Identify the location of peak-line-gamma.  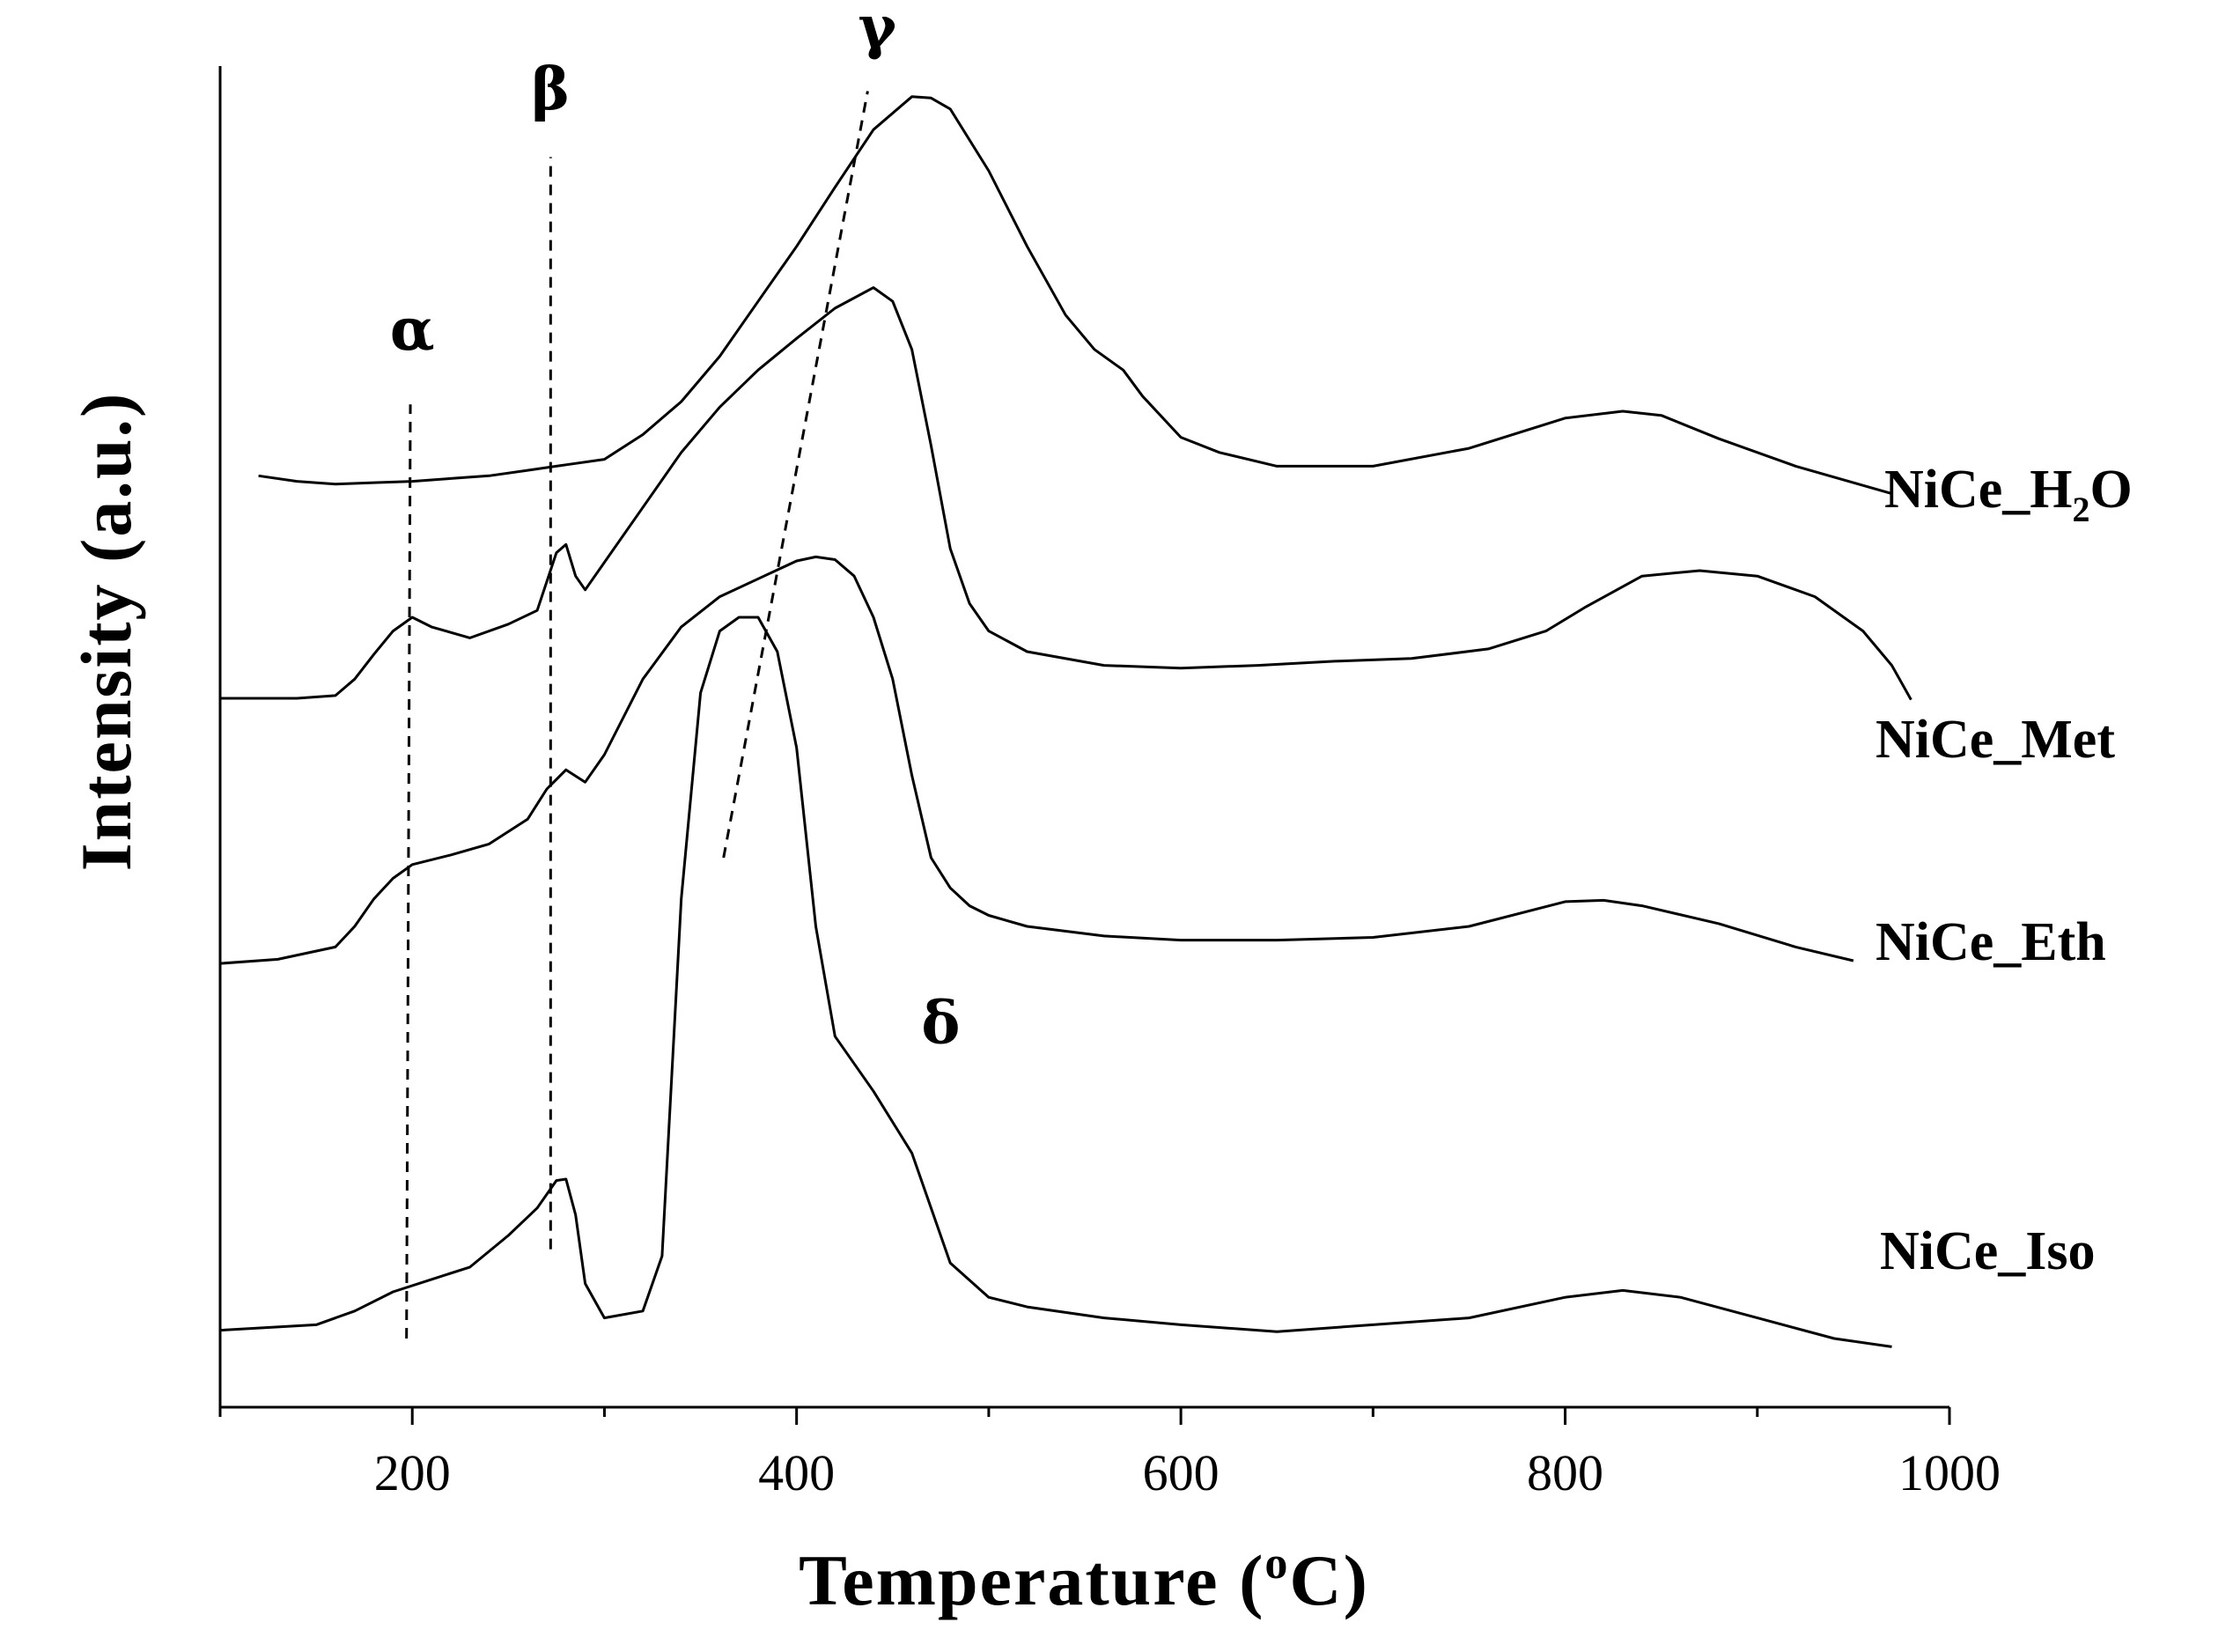
(795, 475).